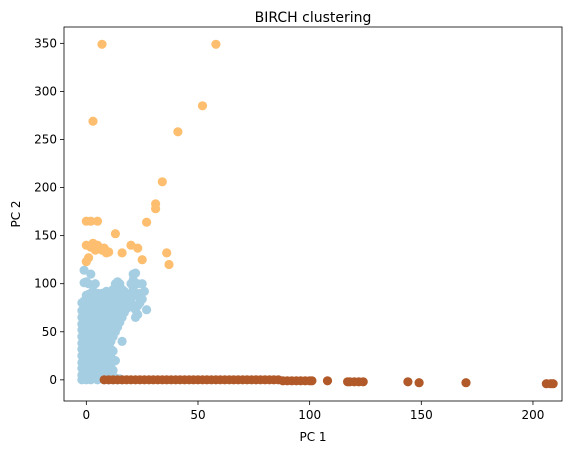 This screenshot has height=455, width=571. Describe the element at coordinates (49, 332) in the screenshot. I see `y-tick-label: 50` at that location.